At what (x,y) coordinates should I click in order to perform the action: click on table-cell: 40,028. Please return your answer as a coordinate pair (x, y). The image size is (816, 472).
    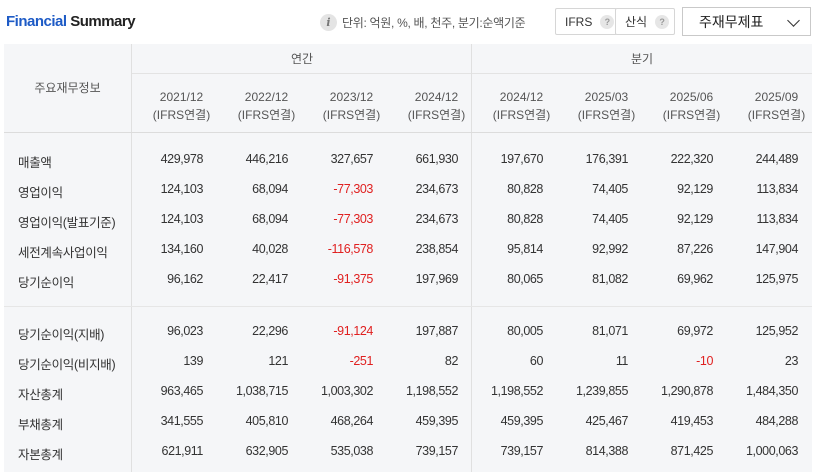
    Looking at the image, I should click on (270, 249).